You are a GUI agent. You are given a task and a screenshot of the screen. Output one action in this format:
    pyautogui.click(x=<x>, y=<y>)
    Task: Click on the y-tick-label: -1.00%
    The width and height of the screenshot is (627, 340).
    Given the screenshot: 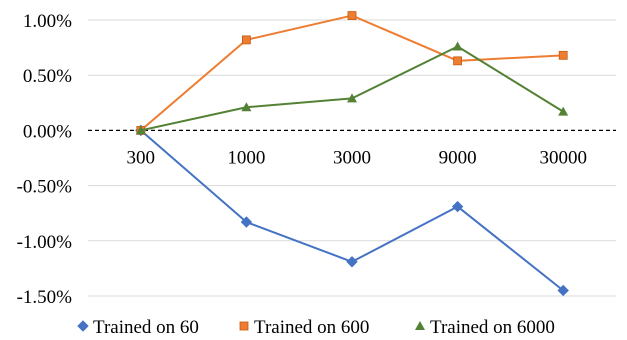 What is the action you would take?
    pyautogui.click(x=45, y=242)
    